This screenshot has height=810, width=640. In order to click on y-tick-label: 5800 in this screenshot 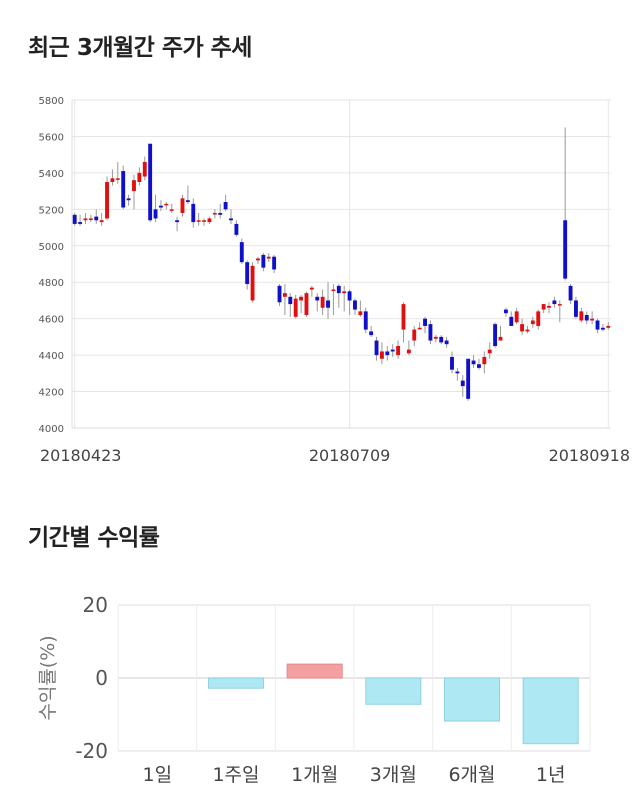, I will do `click(51, 101)`.